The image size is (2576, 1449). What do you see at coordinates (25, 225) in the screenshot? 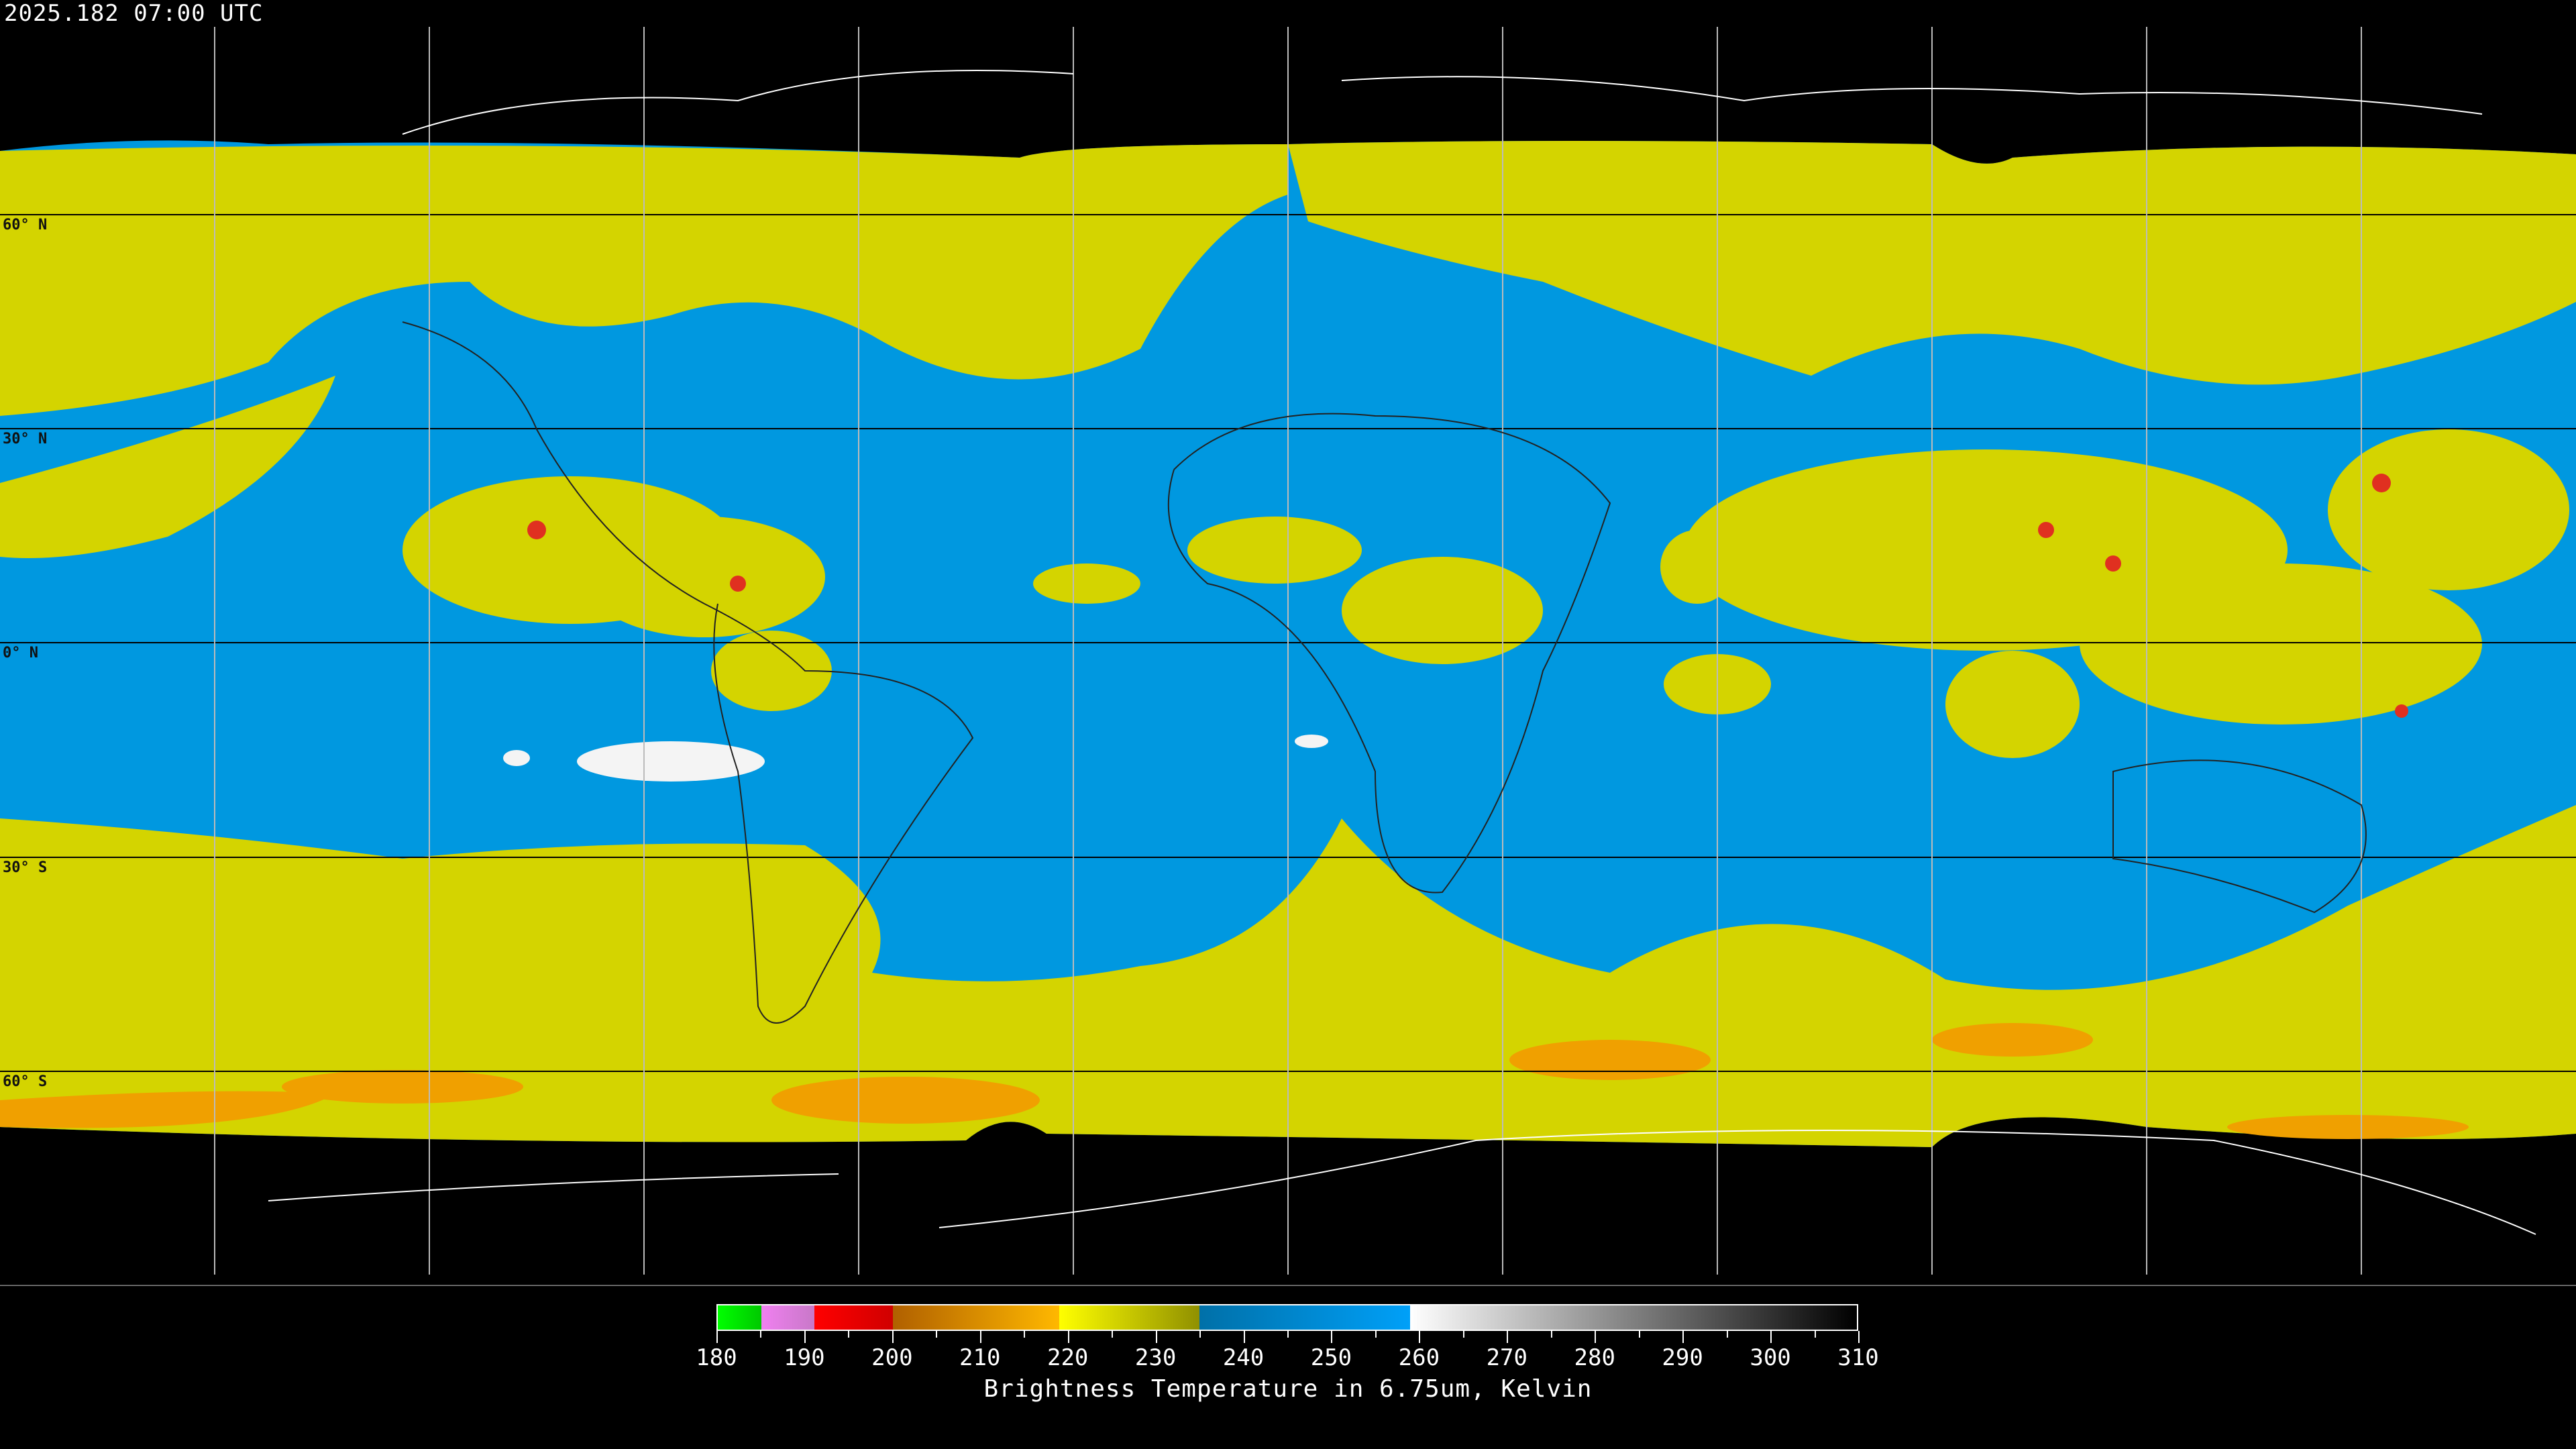
I see `lat-label-60n: 60° N` at bounding box center [25, 225].